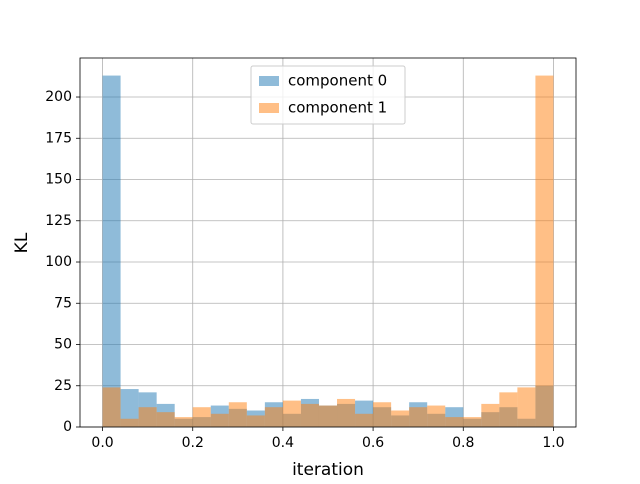 This screenshot has height=484, width=640. What do you see at coordinates (63, 303) in the screenshot?
I see `y-tick-label: 75` at bounding box center [63, 303].